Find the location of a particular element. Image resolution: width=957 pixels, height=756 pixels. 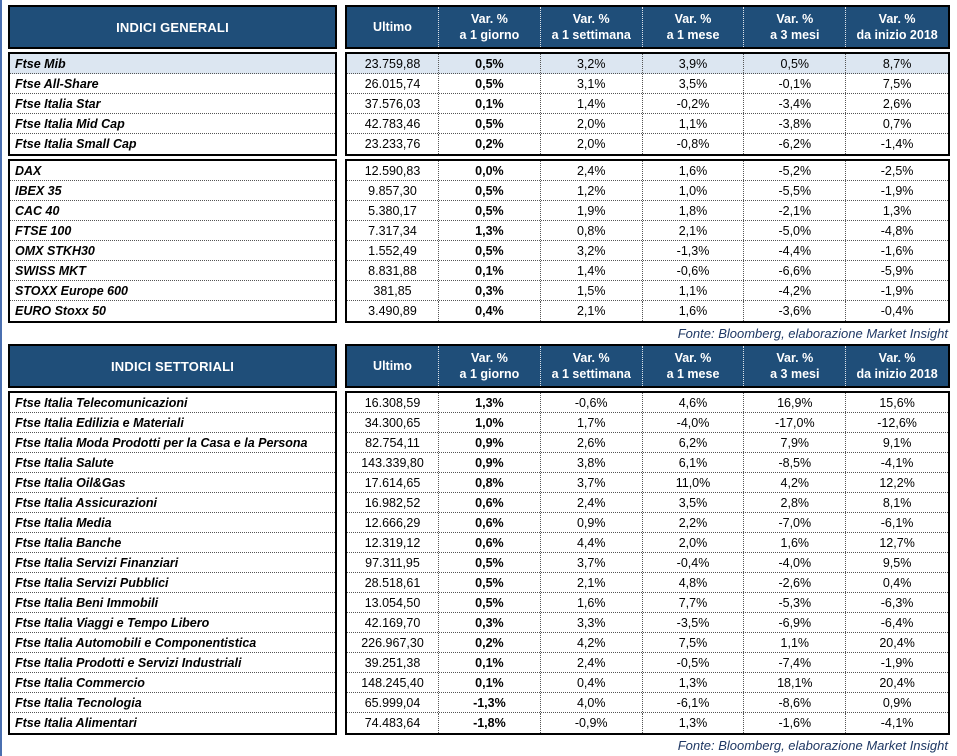

value-cell: -0,2% is located at coordinates (694, 103).